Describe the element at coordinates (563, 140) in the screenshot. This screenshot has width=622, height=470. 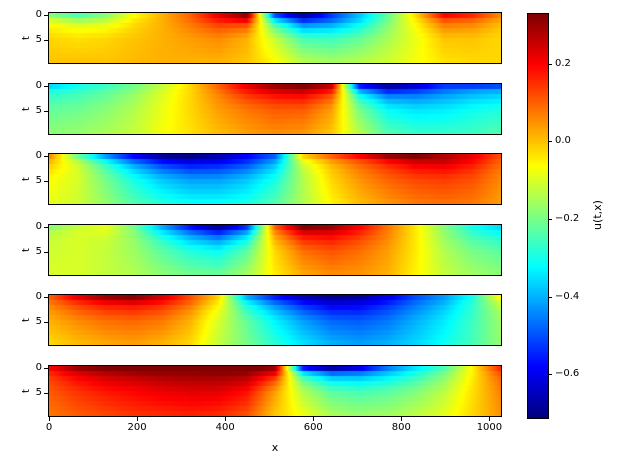
I see `colorbar-tick-label: 0.0` at that location.